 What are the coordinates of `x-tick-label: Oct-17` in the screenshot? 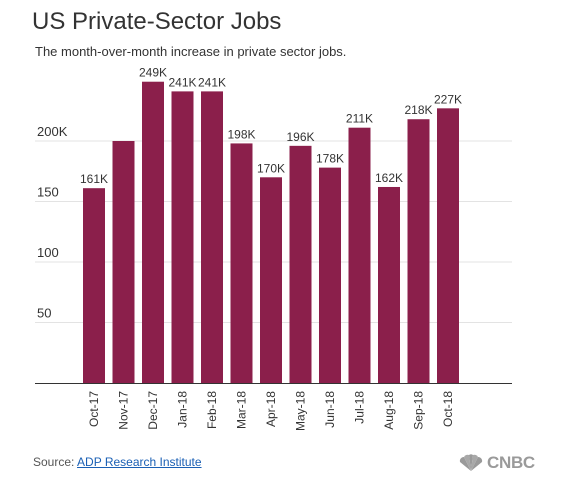 It's located at (94, 409).